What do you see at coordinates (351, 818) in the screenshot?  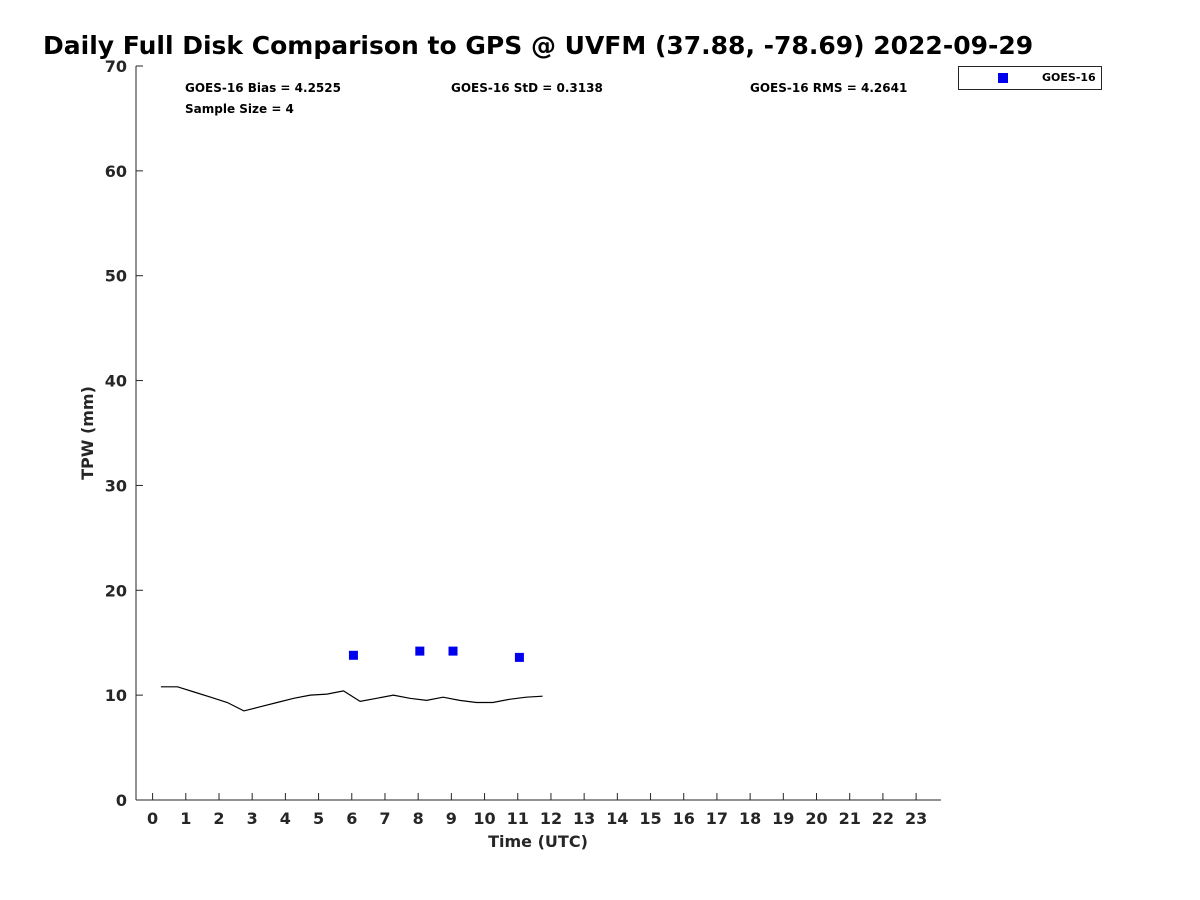 I see `x-tick-label: 6` at bounding box center [351, 818].